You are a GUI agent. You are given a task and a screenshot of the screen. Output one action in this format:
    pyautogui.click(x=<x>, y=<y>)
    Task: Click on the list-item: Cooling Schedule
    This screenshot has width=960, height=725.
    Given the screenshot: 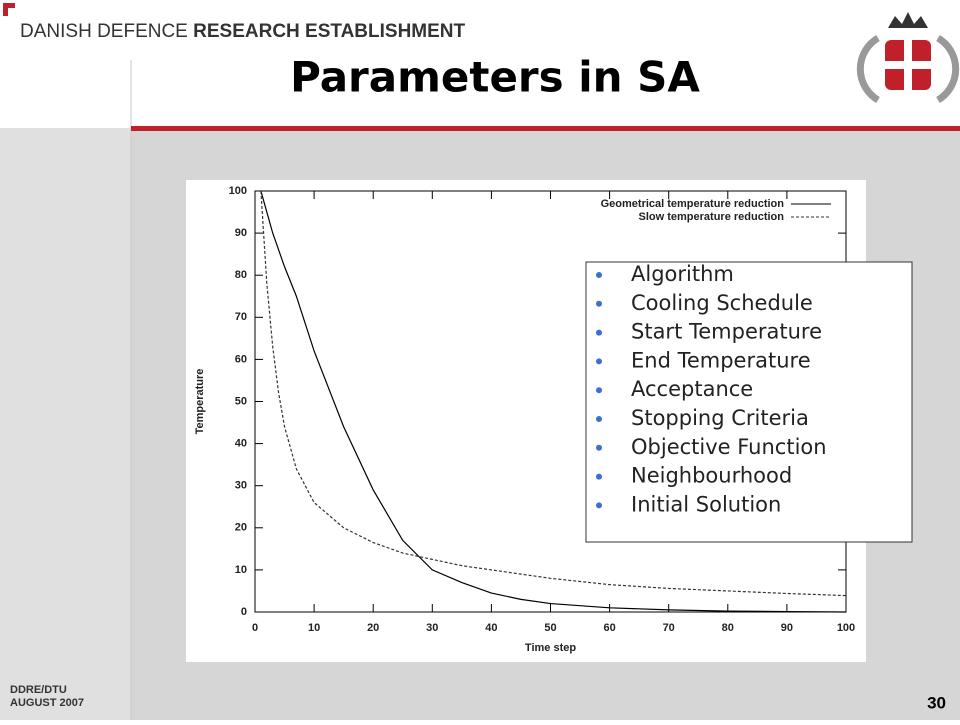 What is the action you would take?
    pyautogui.click(x=722, y=303)
    